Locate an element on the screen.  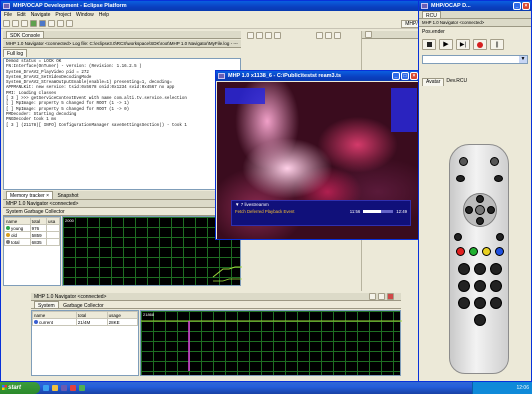
console-line: PMDecoder: Starting decoding is located at coordinates (41, 114).